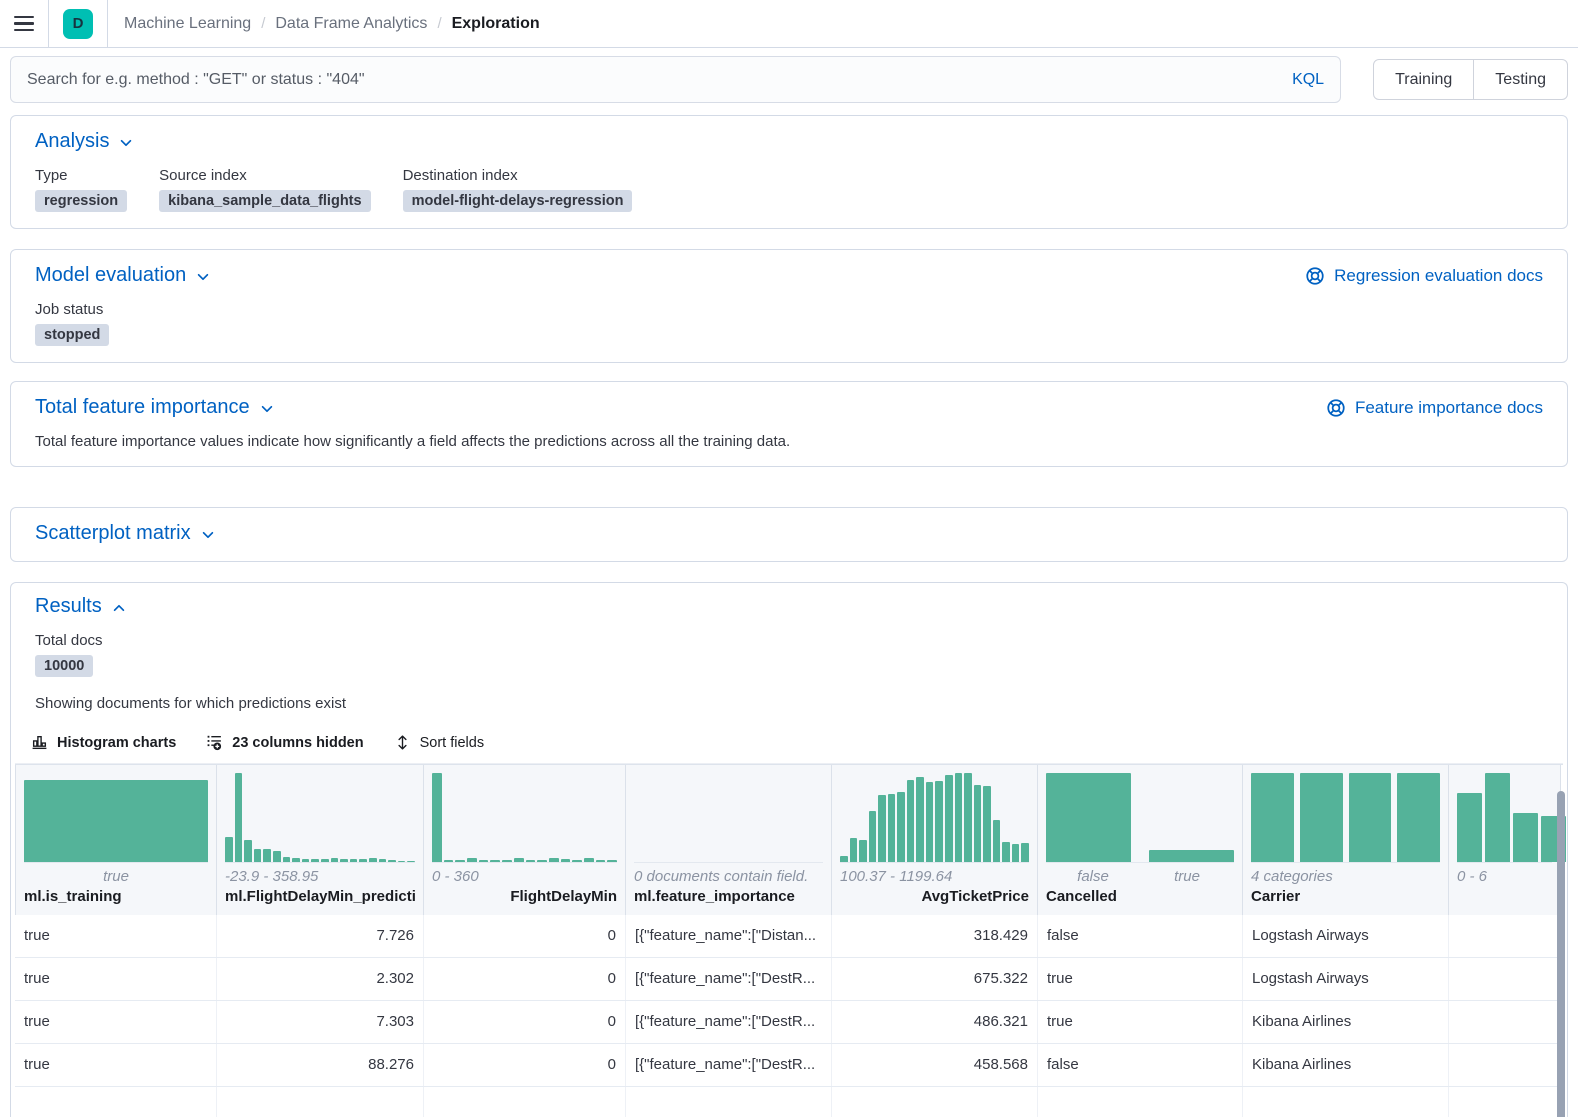  What do you see at coordinates (69, 309) in the screenshot?
I see `job-status-label: Job status` at bounding box center [69, 309].